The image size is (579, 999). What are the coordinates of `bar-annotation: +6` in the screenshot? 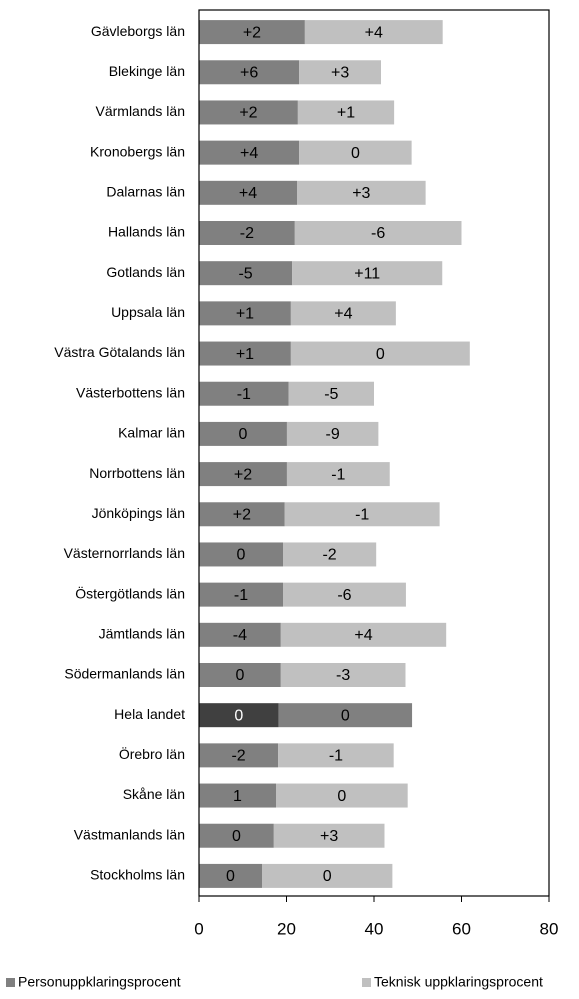 It's located at (249, 72).